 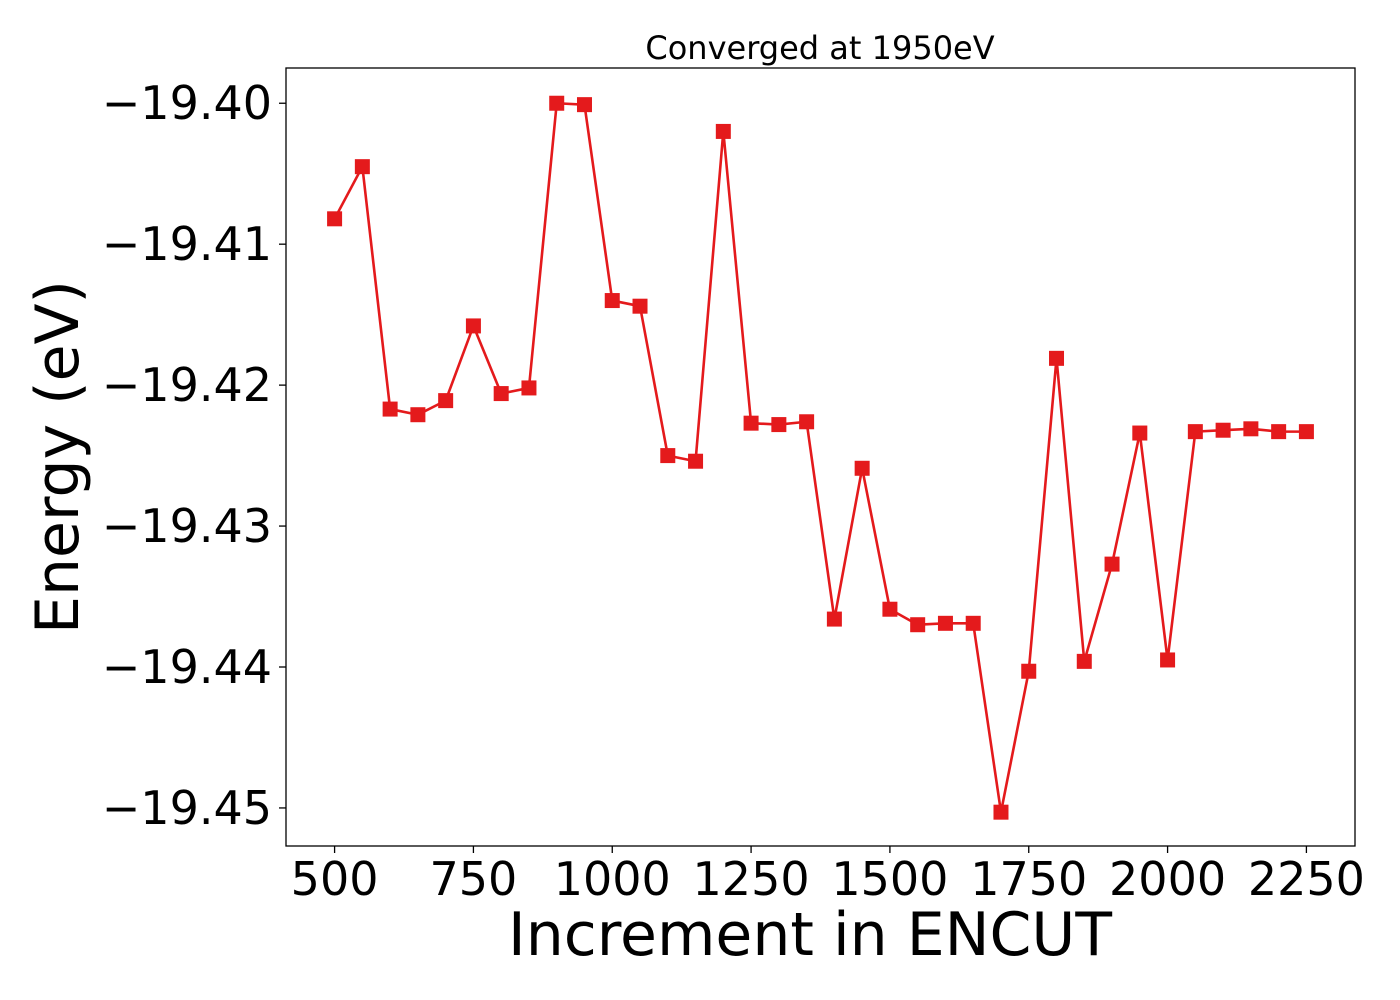 What do you see at coordinates (194, 455) in the screenshot?
I see `y-axis-ticks: −19.40 −19.41 −19.42 −19.43 −19.44 −19.45` at bounding box center [194, 455].